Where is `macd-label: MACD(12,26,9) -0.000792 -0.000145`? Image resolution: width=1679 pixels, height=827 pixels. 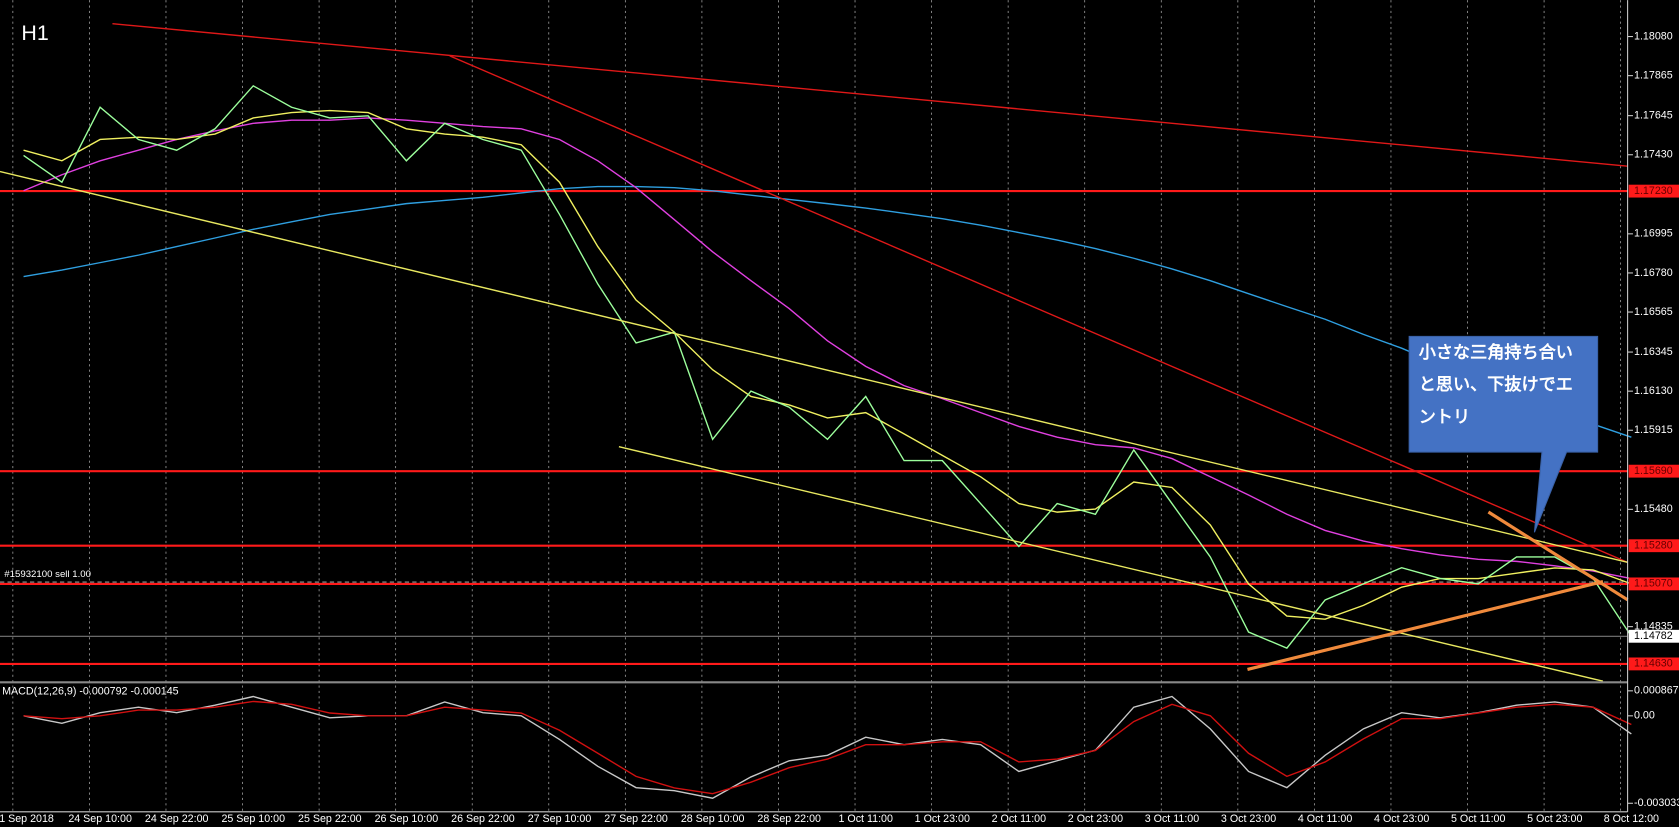
macd-label: MACD(12,26,9) -0.000792 -0.000145 is located at coordinates (90, 692).